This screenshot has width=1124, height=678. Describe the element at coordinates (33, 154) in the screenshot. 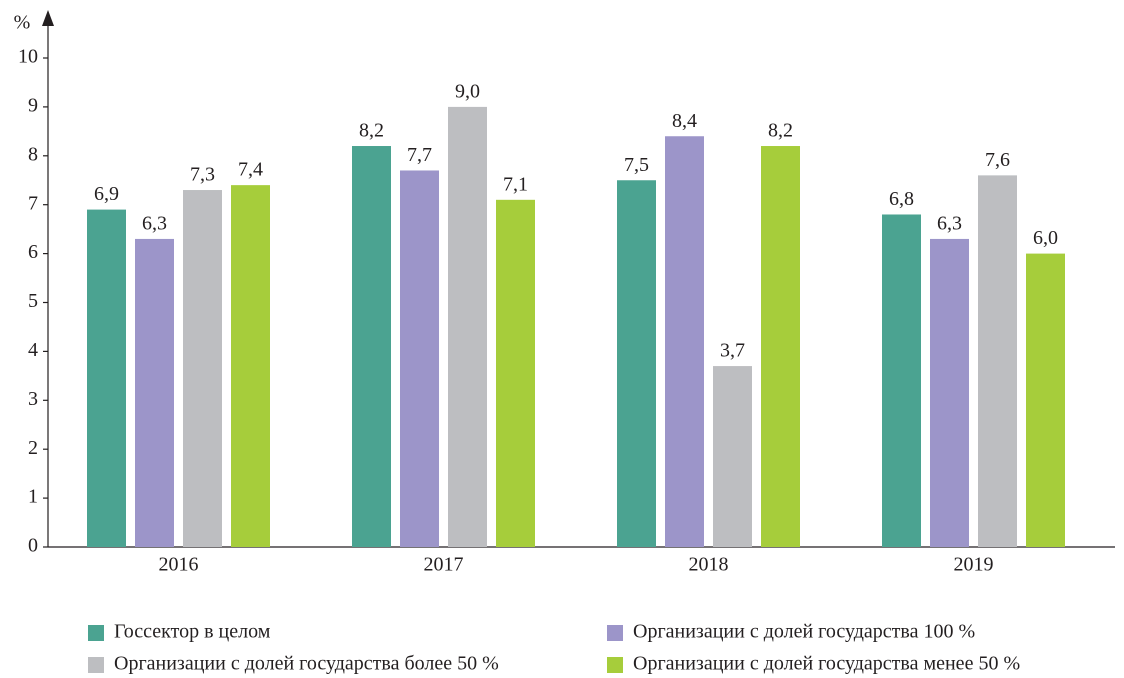

I see `y-tick-label: 8` at that location.